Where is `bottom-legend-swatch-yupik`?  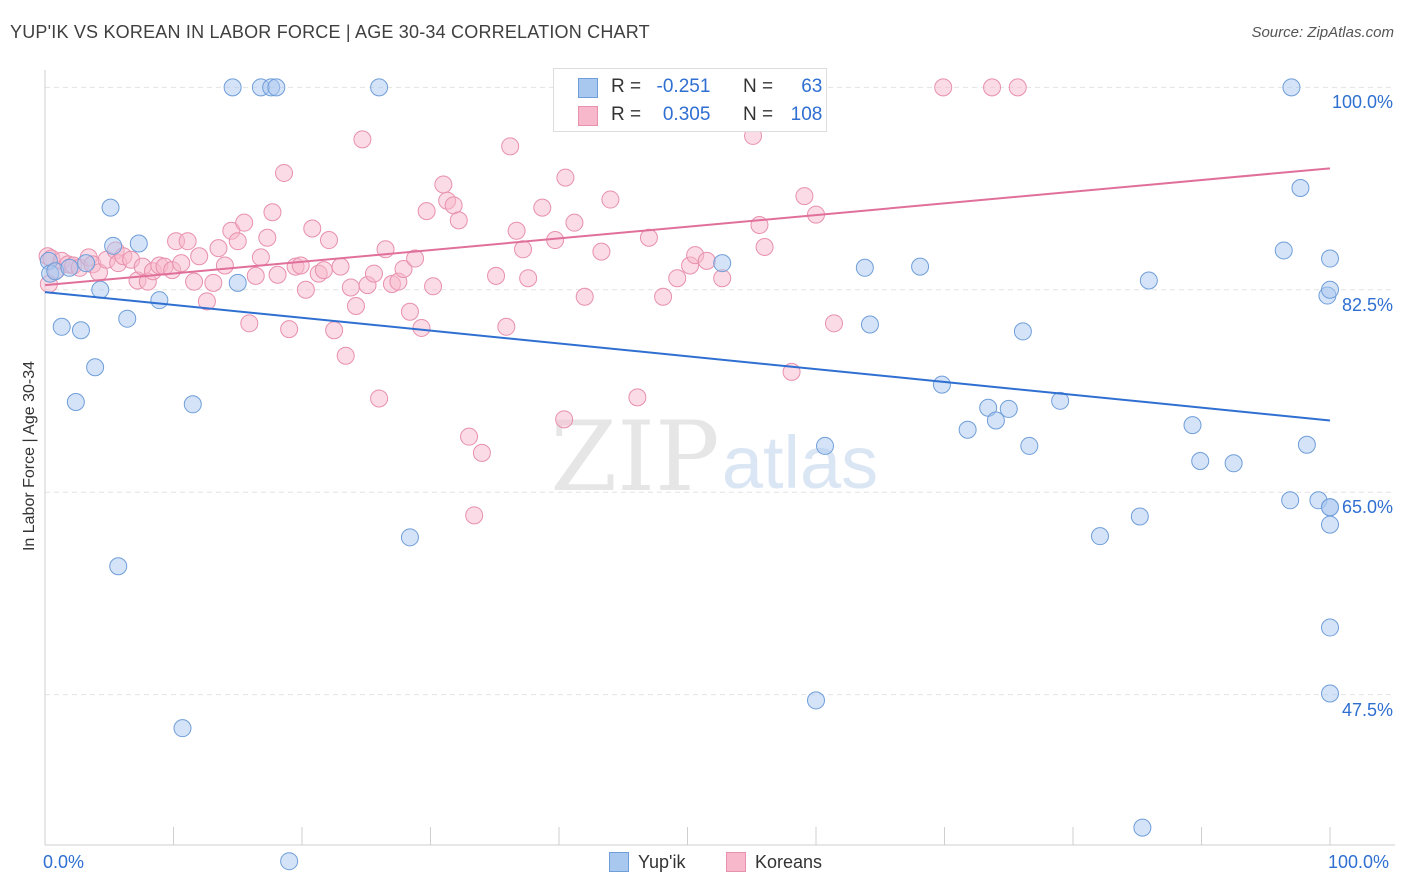
bottom-legend-swatch-yupik is located at coordinates (619, 862).